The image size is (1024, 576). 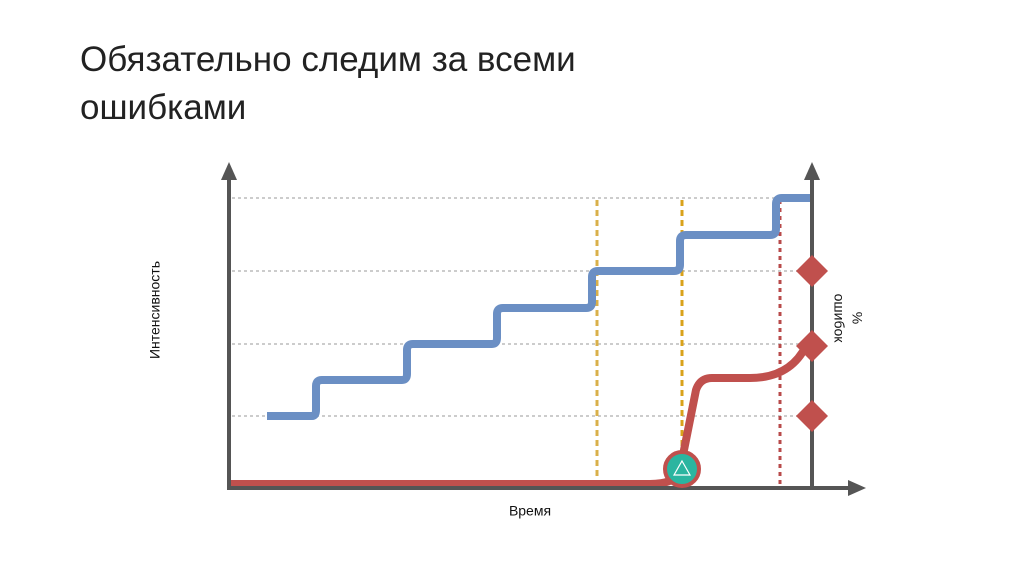 I want to click on y-axis-label: Интенсивность, so click(x=155, y=310).